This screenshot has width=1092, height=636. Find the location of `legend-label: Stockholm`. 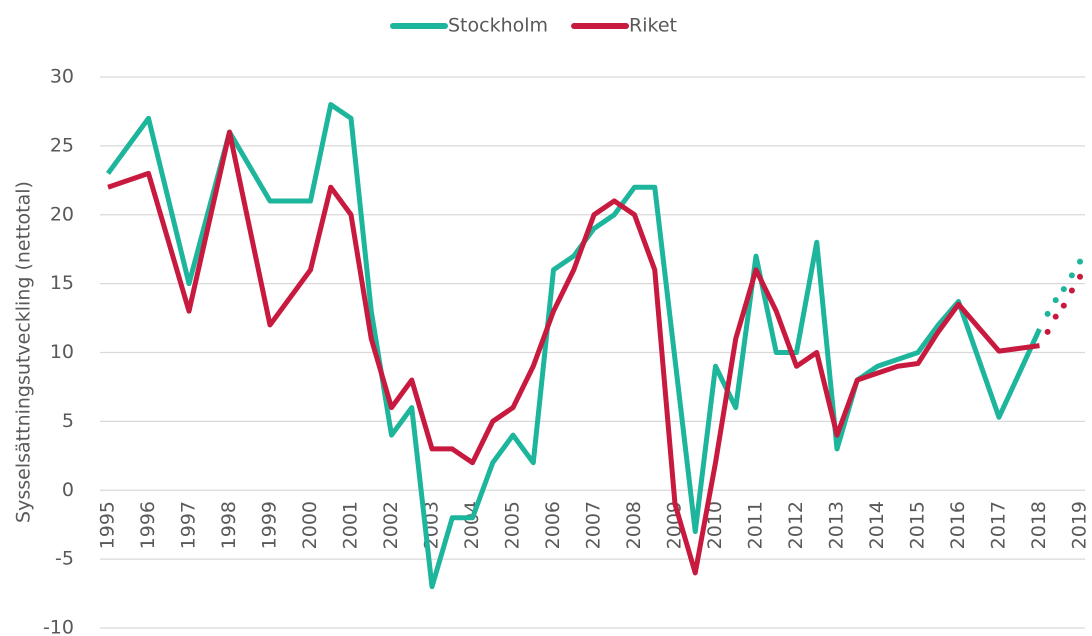

legend-label: Stockholm is located at coordinates (498, 26).